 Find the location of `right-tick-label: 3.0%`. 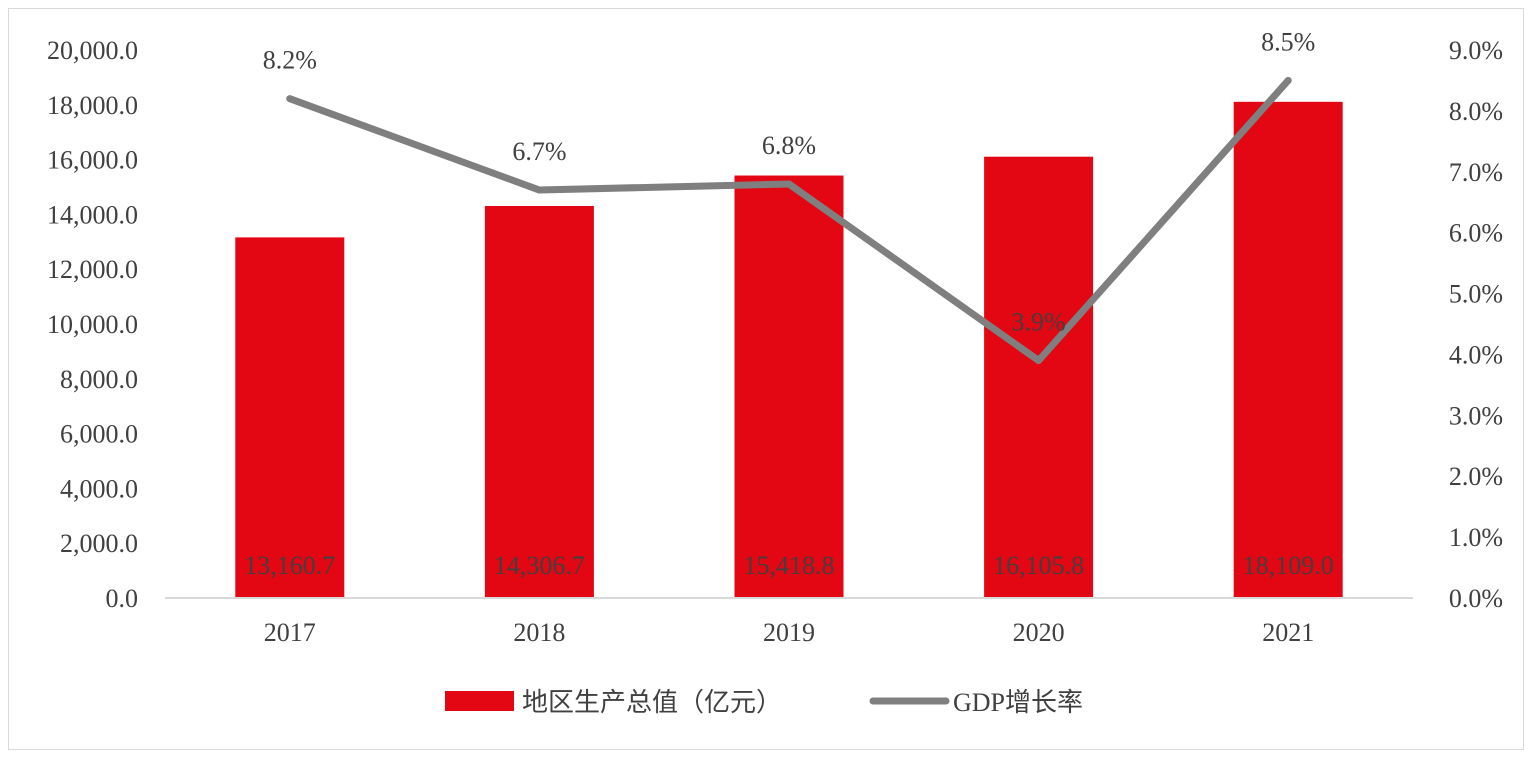

right-tick-label: 3.0% is located at coordinates (1476, 415).